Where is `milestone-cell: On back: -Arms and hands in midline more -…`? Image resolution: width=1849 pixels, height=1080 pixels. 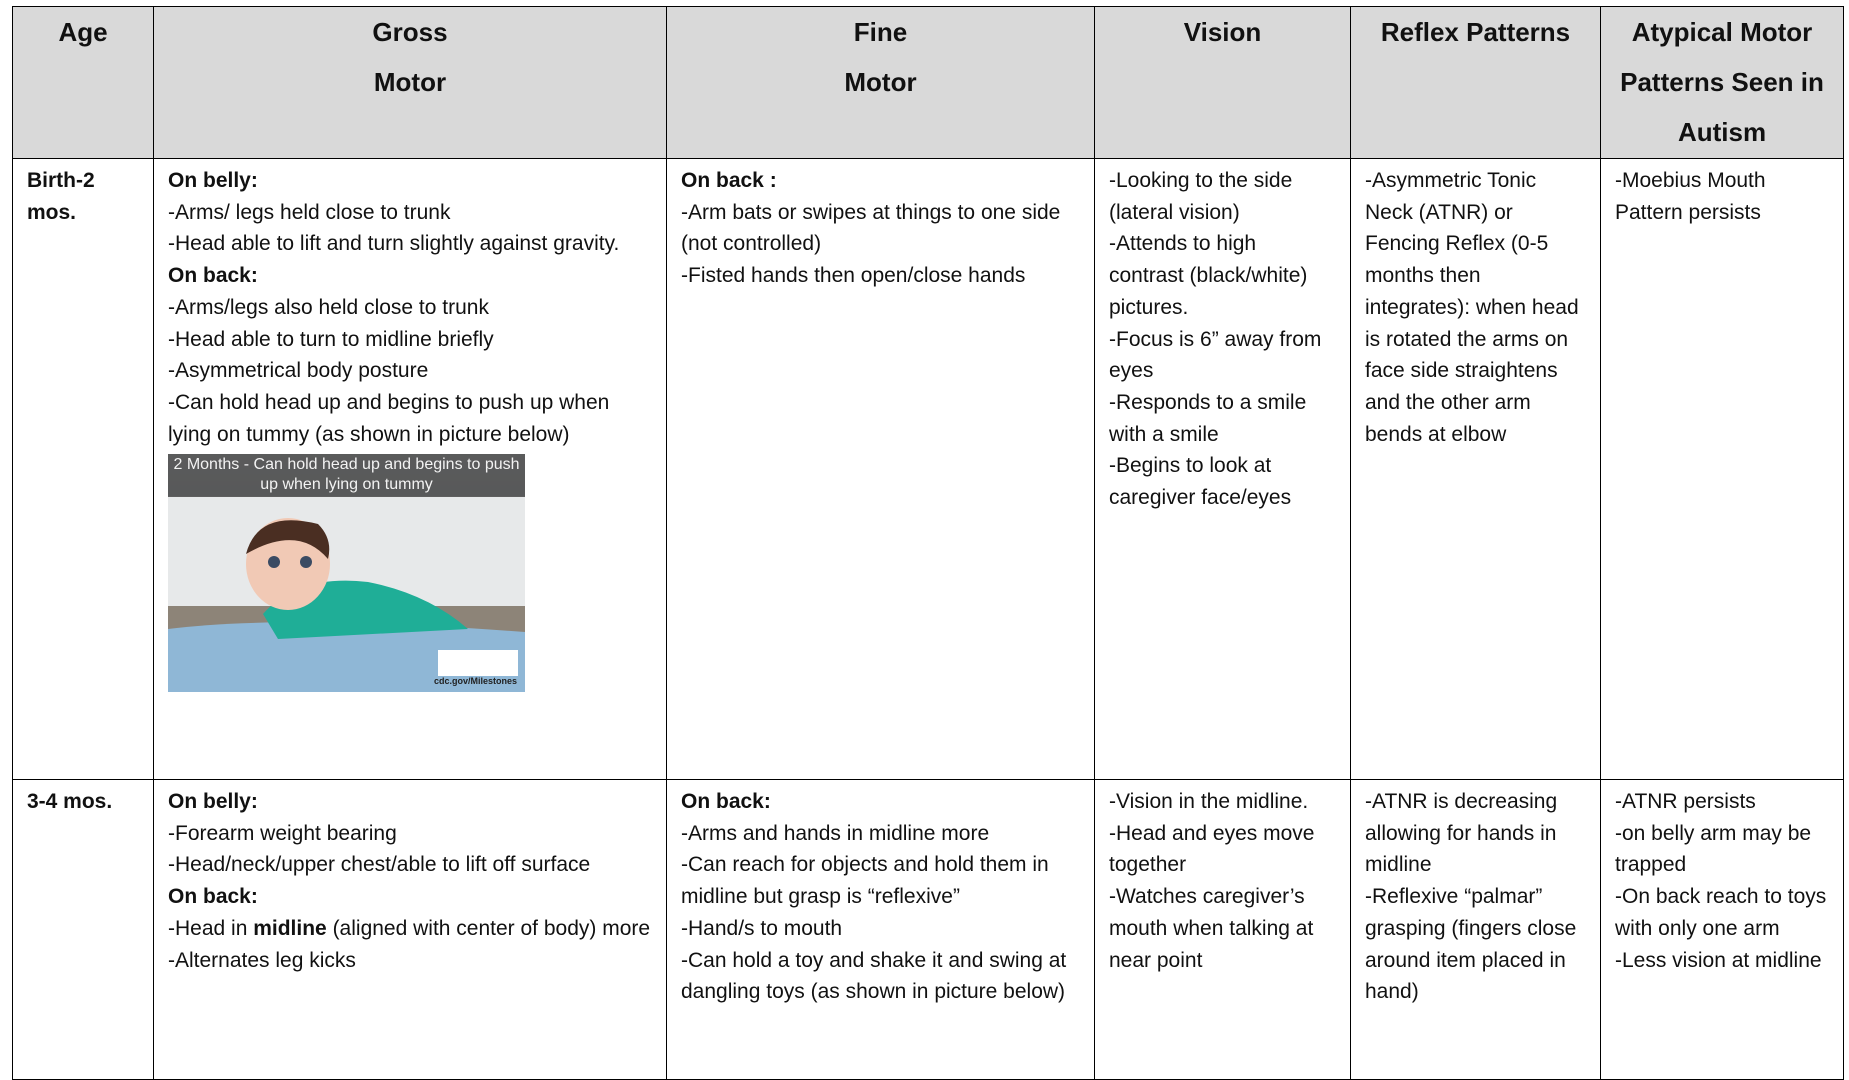
milestone-cell: On back: -Arms and hands in midline more -… is located at coordinates (880, 929).